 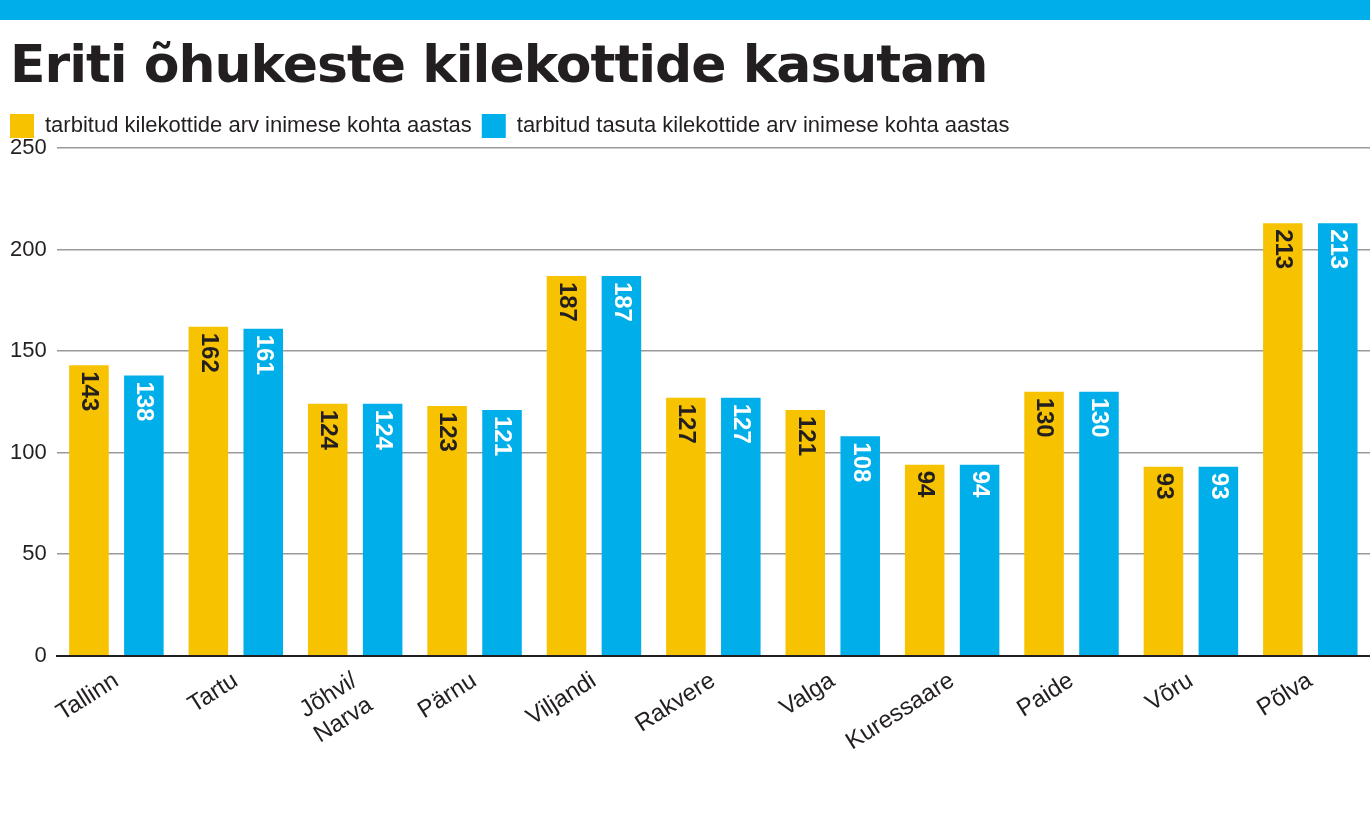 I want to click on x-tick-label: Võru, so click(x=1168, y=690).